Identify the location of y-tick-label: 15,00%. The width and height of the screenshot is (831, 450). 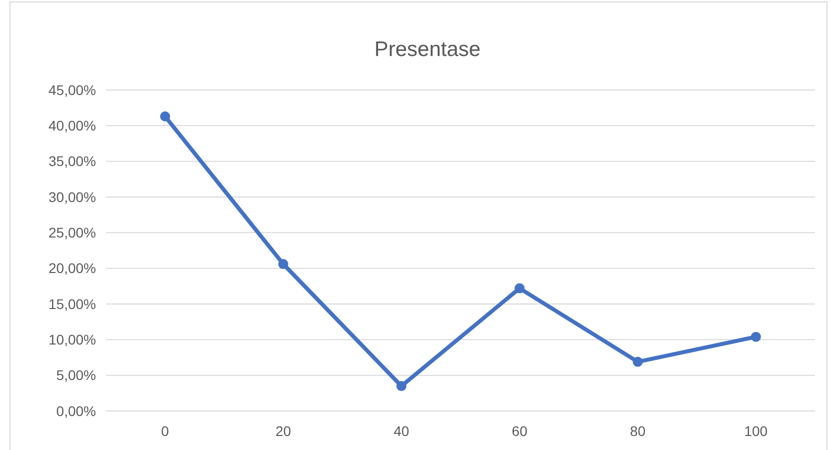
(72, 304).